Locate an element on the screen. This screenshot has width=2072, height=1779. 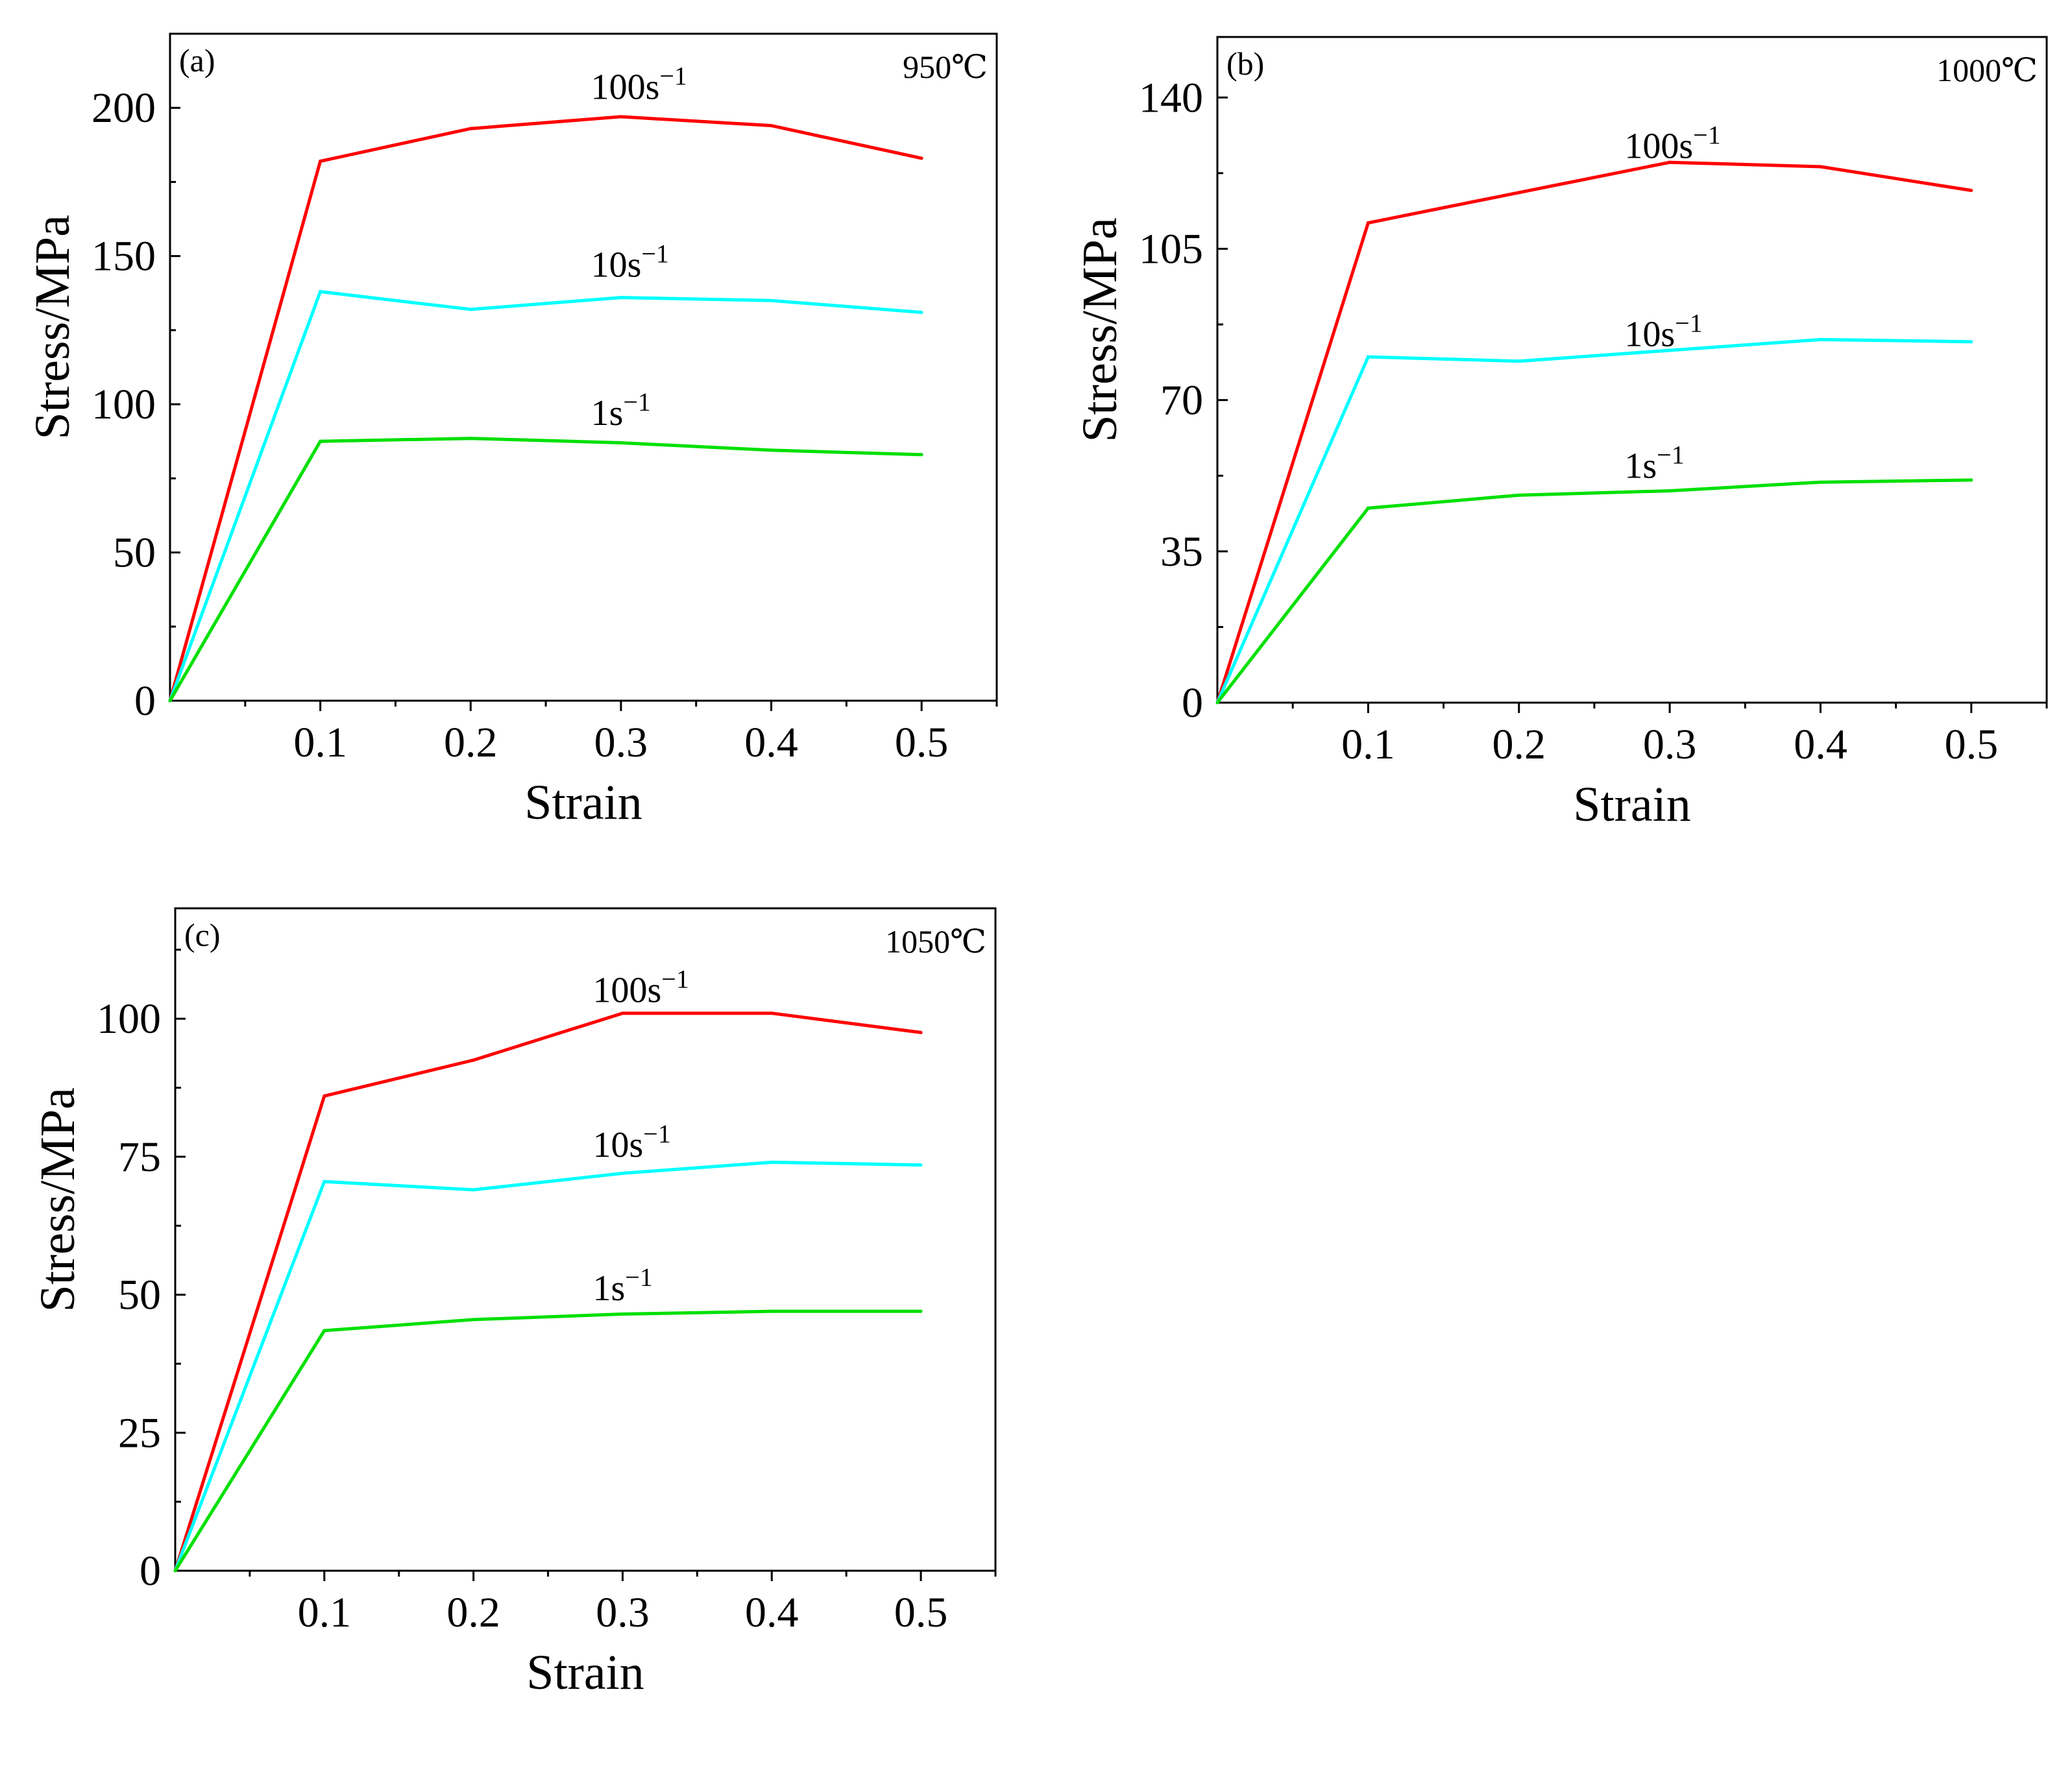
plot-frame is located at coordinates (585, 1239).